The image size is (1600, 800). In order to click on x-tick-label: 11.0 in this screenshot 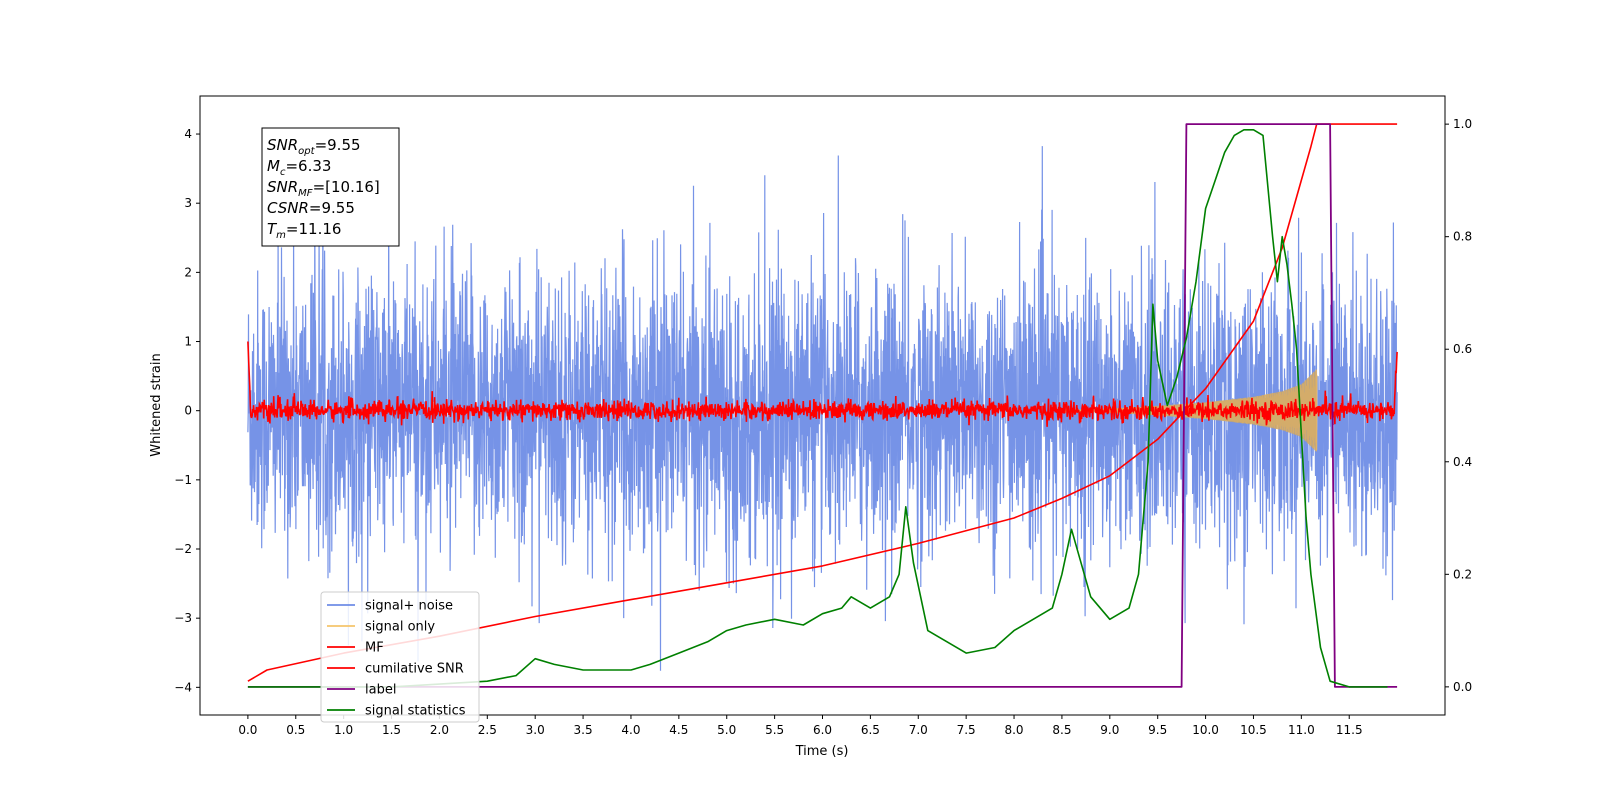, I will do `click(1301, 730)`.